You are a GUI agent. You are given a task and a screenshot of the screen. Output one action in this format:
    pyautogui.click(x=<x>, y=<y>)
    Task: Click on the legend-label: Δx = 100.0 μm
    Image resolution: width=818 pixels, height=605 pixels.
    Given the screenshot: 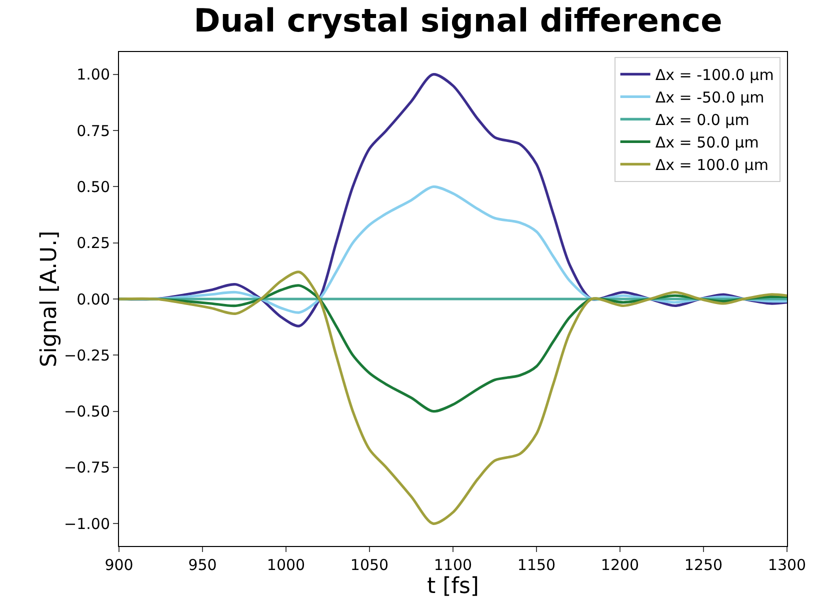 What is the action you would take?
    pyautogui.click(x=711, y=165)
    